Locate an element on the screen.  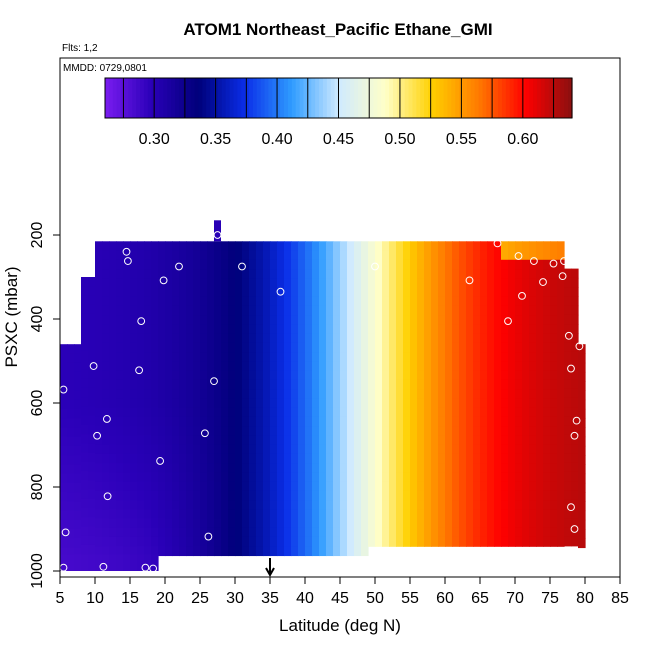
y-axis-label: PSXC (mbar) is located at coordinates (11, 316).